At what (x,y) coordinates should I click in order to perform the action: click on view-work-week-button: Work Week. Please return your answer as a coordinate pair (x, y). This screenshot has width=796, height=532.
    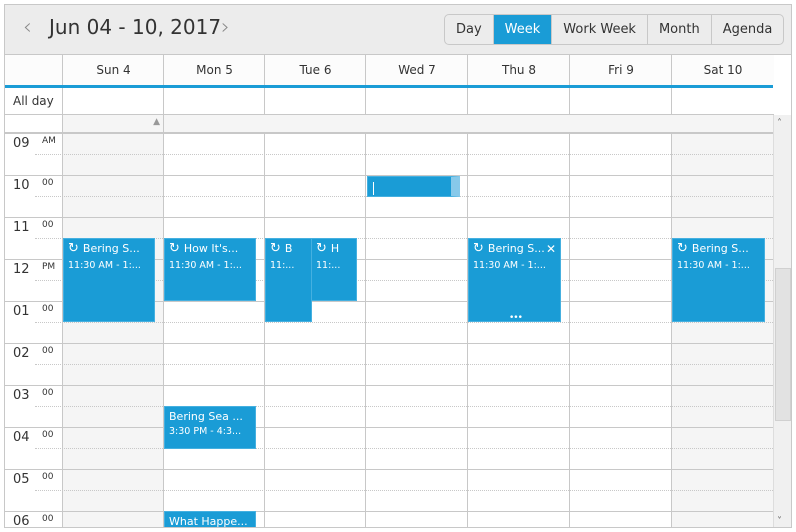
    Looking at the image, I should click on (599, 29).